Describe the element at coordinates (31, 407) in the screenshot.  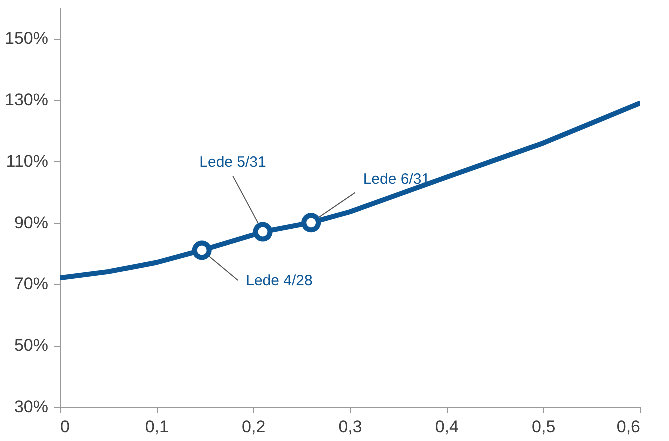
I see `y-tick-label: 30%` at that location.